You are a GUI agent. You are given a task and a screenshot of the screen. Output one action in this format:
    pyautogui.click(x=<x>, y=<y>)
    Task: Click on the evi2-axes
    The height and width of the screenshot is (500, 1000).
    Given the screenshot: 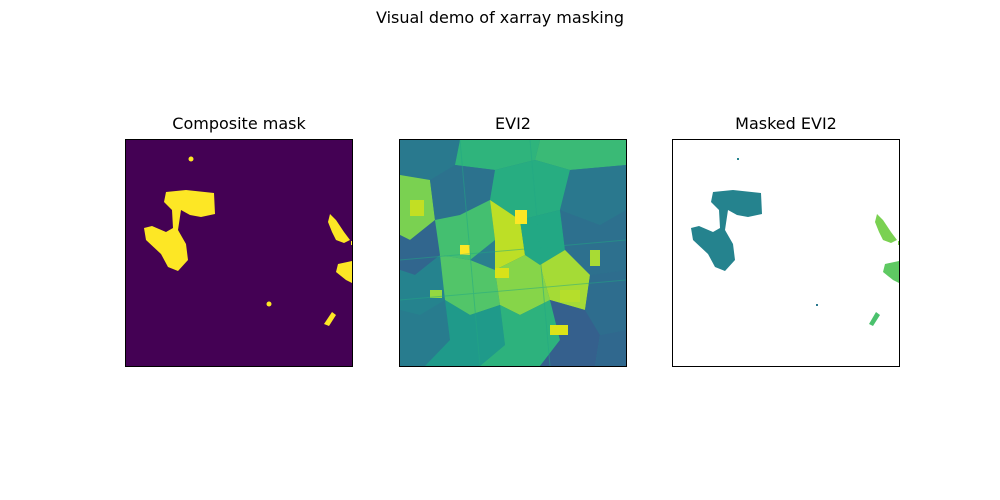 What is the action you would take?
    pyautogui.click(x=513, y=253)
    